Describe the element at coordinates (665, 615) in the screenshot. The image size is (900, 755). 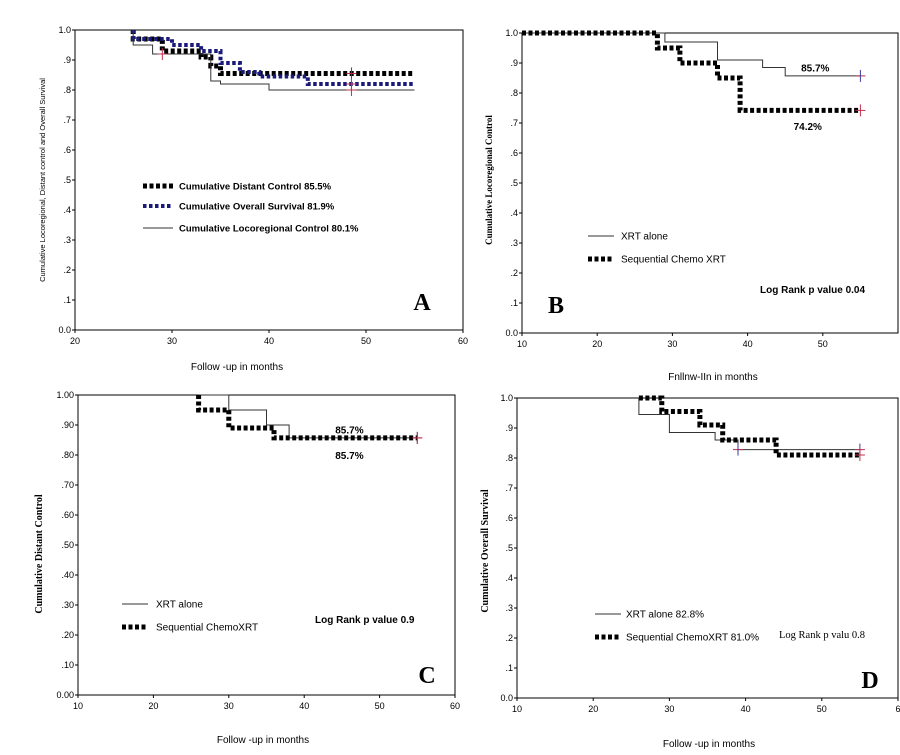
I see `legend-label-0: XRT alone 82.8%` at that location.